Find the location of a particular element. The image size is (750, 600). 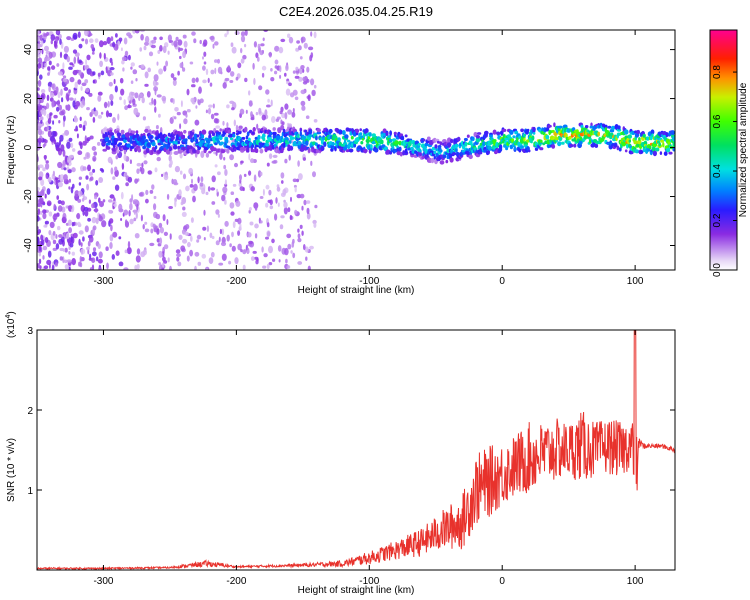

x-tick-label: -300 is located at coordinates (103, 281).